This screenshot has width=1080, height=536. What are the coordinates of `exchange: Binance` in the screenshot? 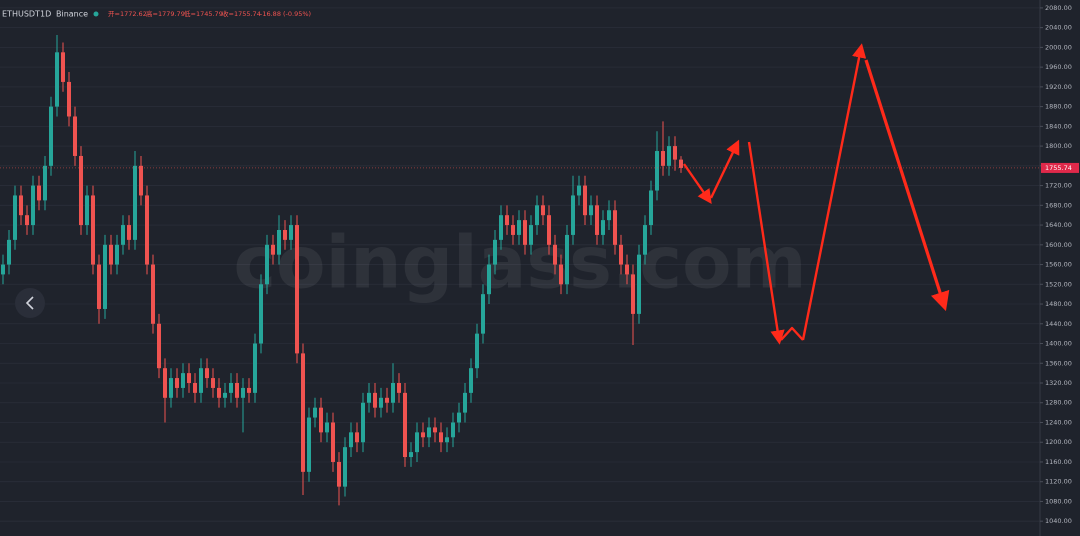 It's located at (72, 14).